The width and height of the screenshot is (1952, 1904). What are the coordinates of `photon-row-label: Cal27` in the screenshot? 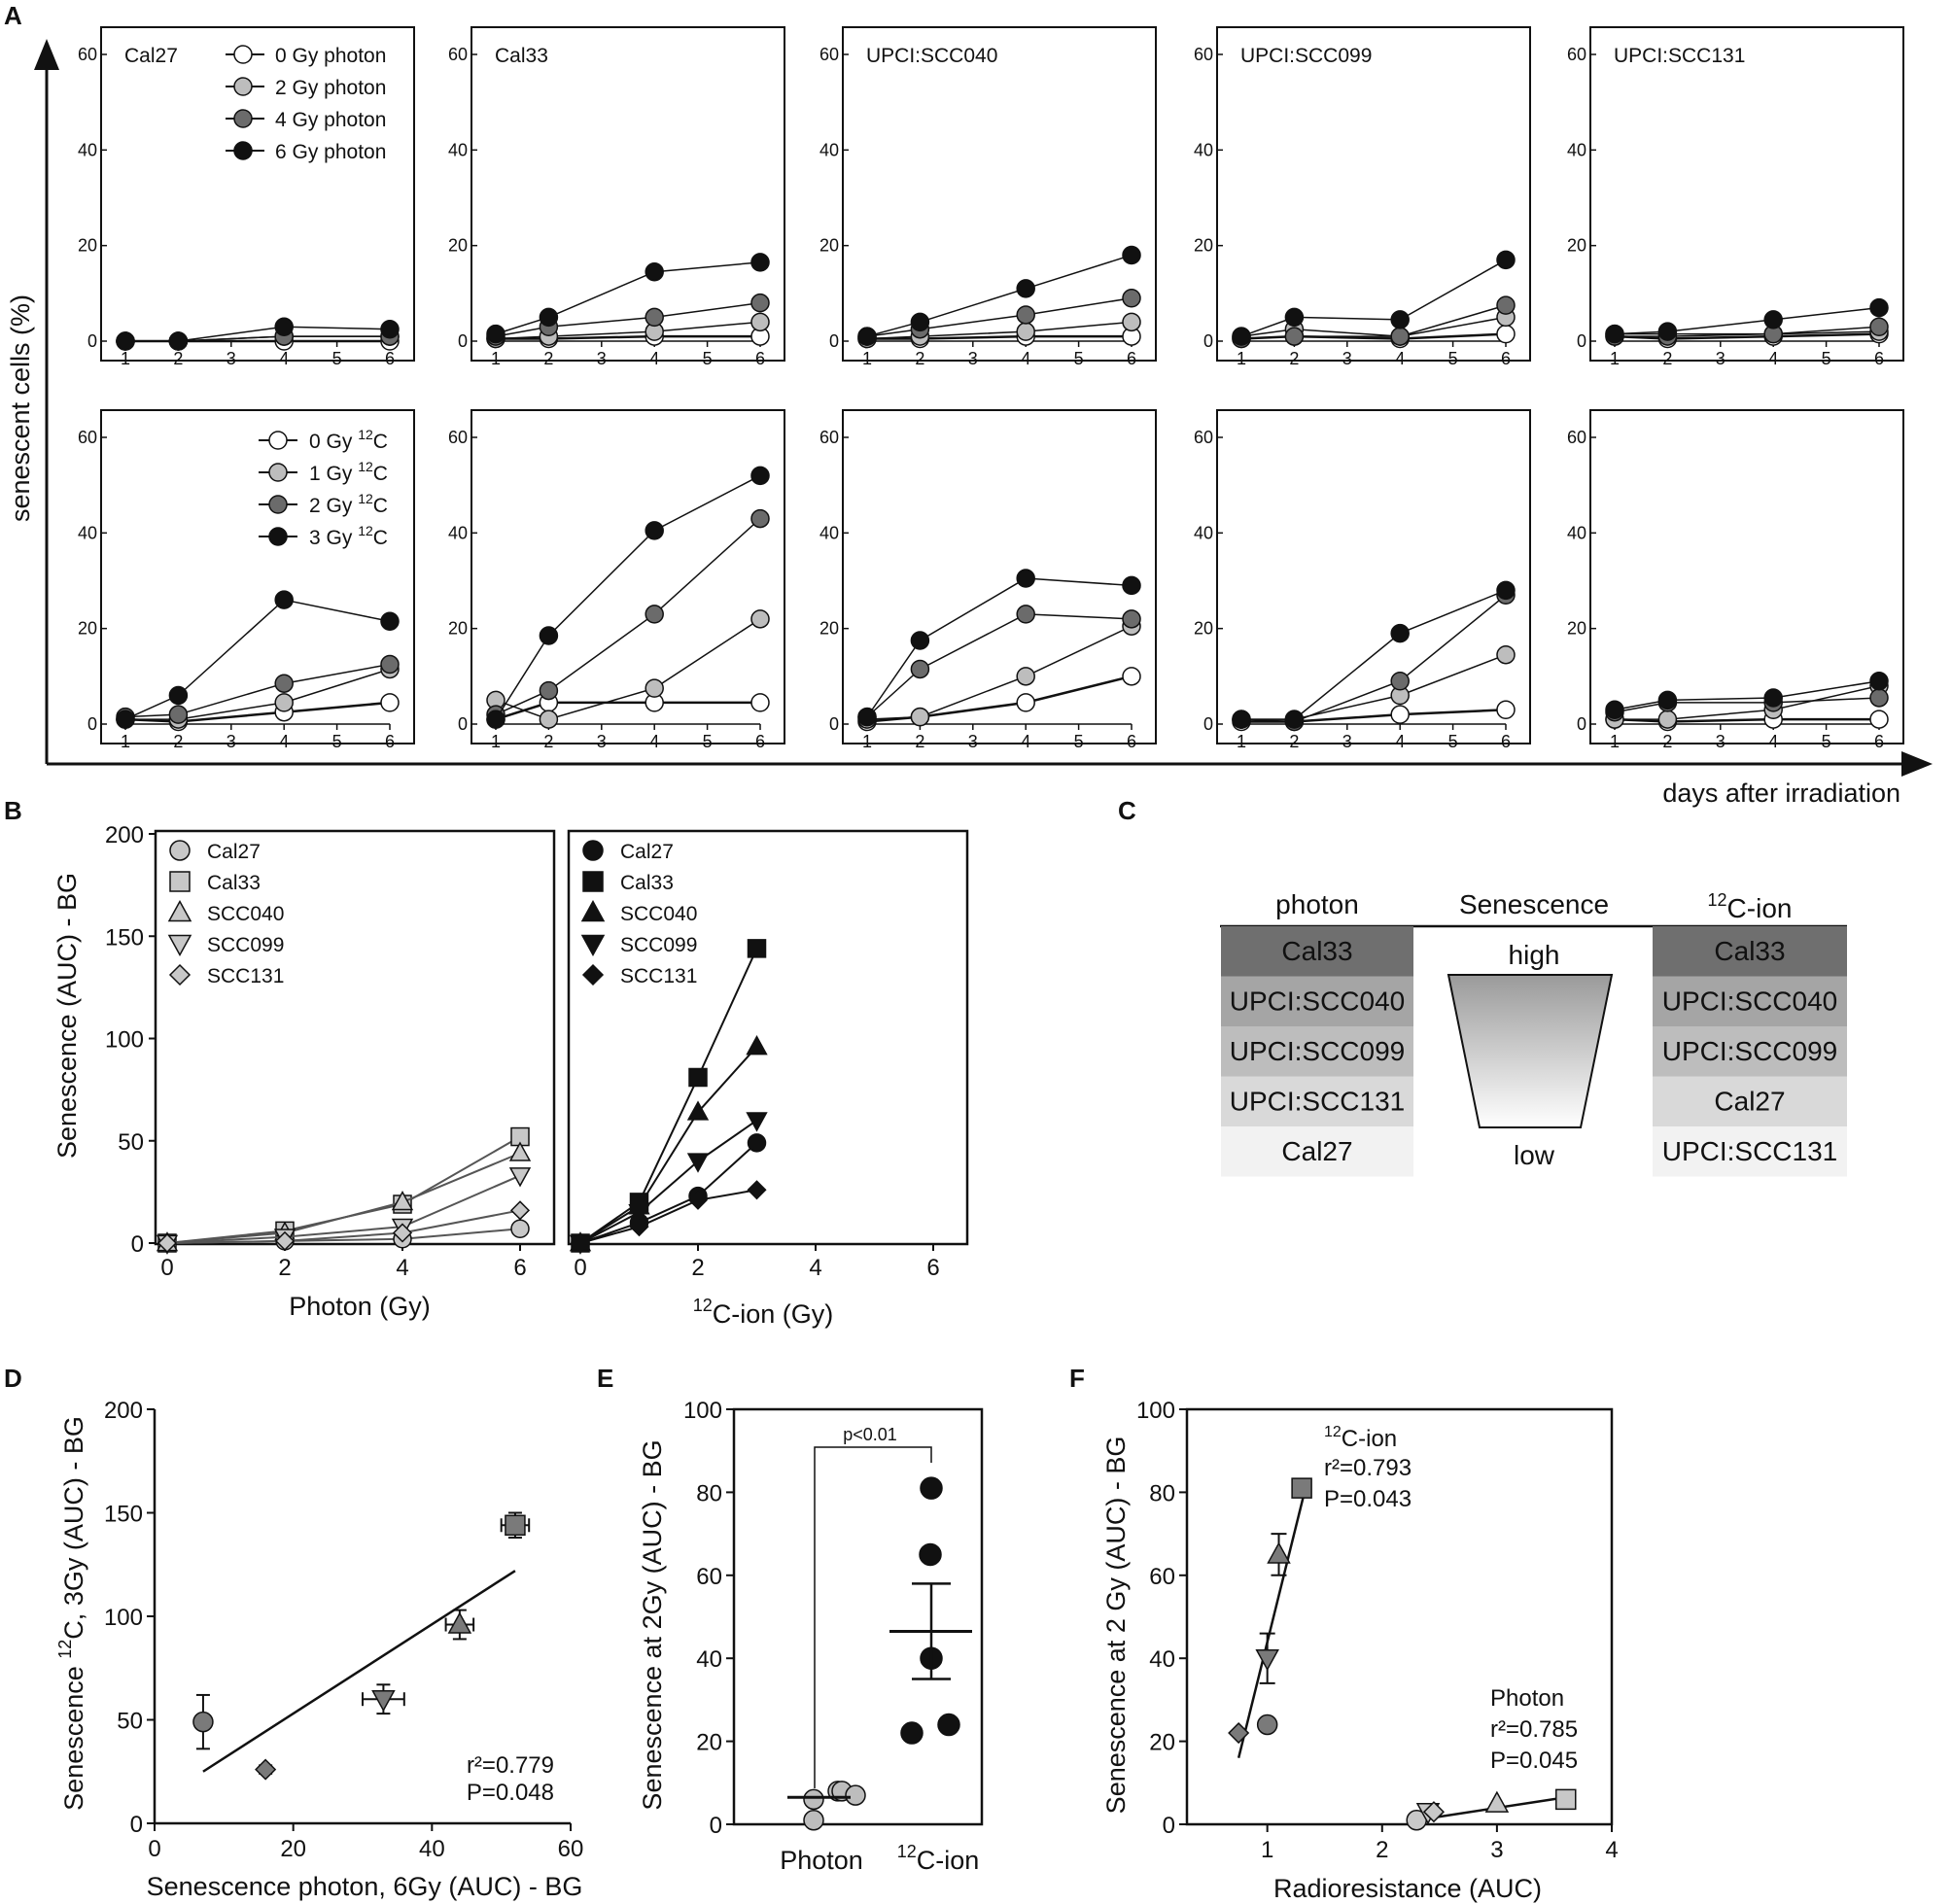 It's located at (1317, 1151).